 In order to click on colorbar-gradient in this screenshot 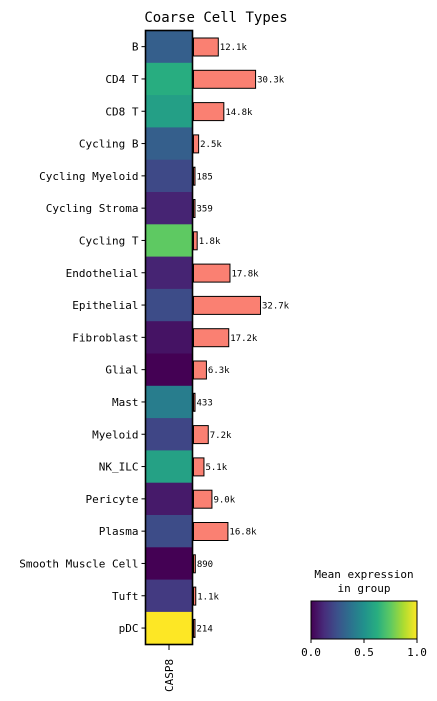, I will do `click(364, 620)`.